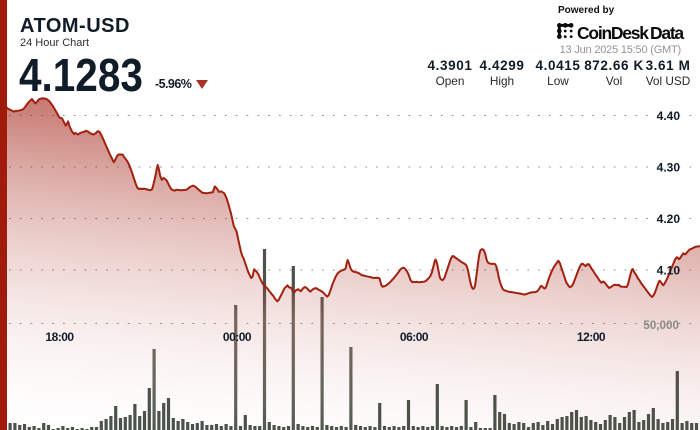 This screenshot has width=700, height=430. What do you see at coordinates (669, 219) in the screenshot?
I see `svg-text: 4.20` at bounding box center [669, 219].